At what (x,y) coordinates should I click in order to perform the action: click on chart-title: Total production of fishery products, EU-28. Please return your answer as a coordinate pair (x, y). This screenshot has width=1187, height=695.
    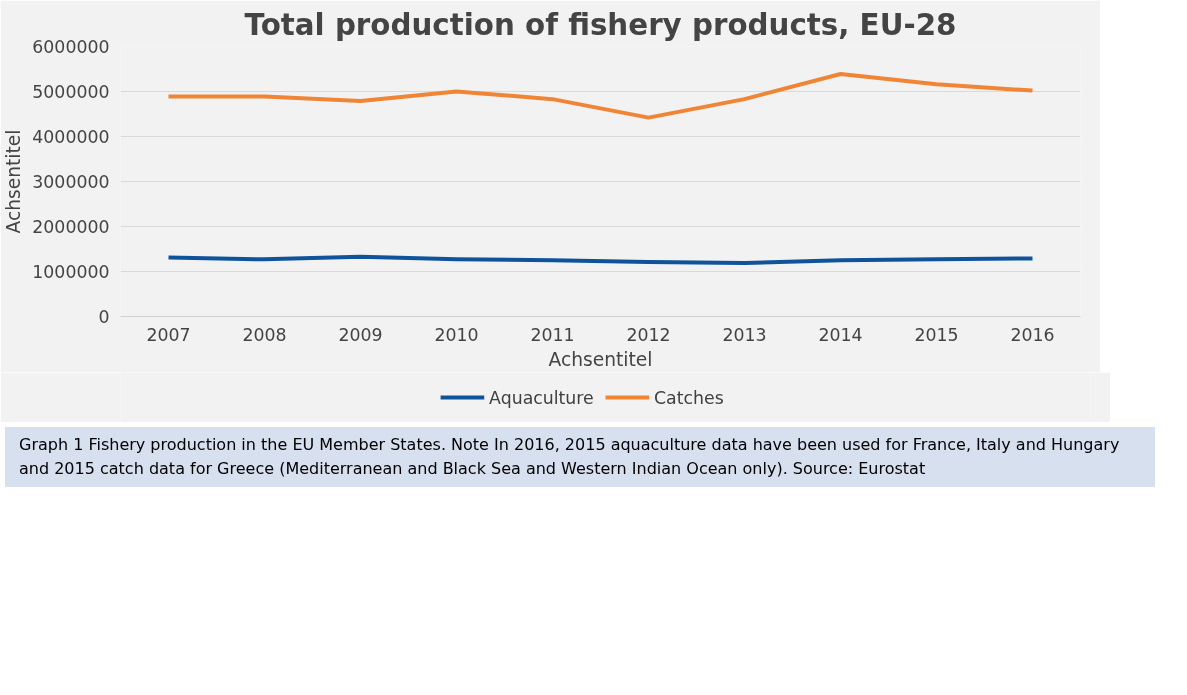
    Looking at the image, I should click on (600, 24).